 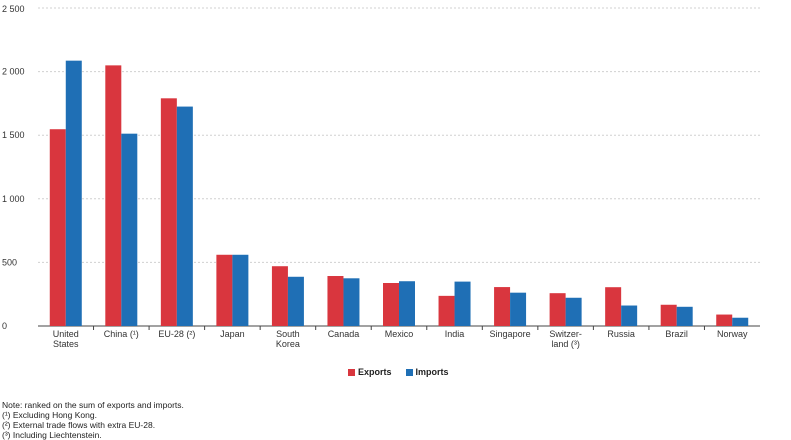 What do you see at coordinates (121, 334) in the screenshot?
I see `x-tick-label: China (¹)` at bounding box center [121, 334].